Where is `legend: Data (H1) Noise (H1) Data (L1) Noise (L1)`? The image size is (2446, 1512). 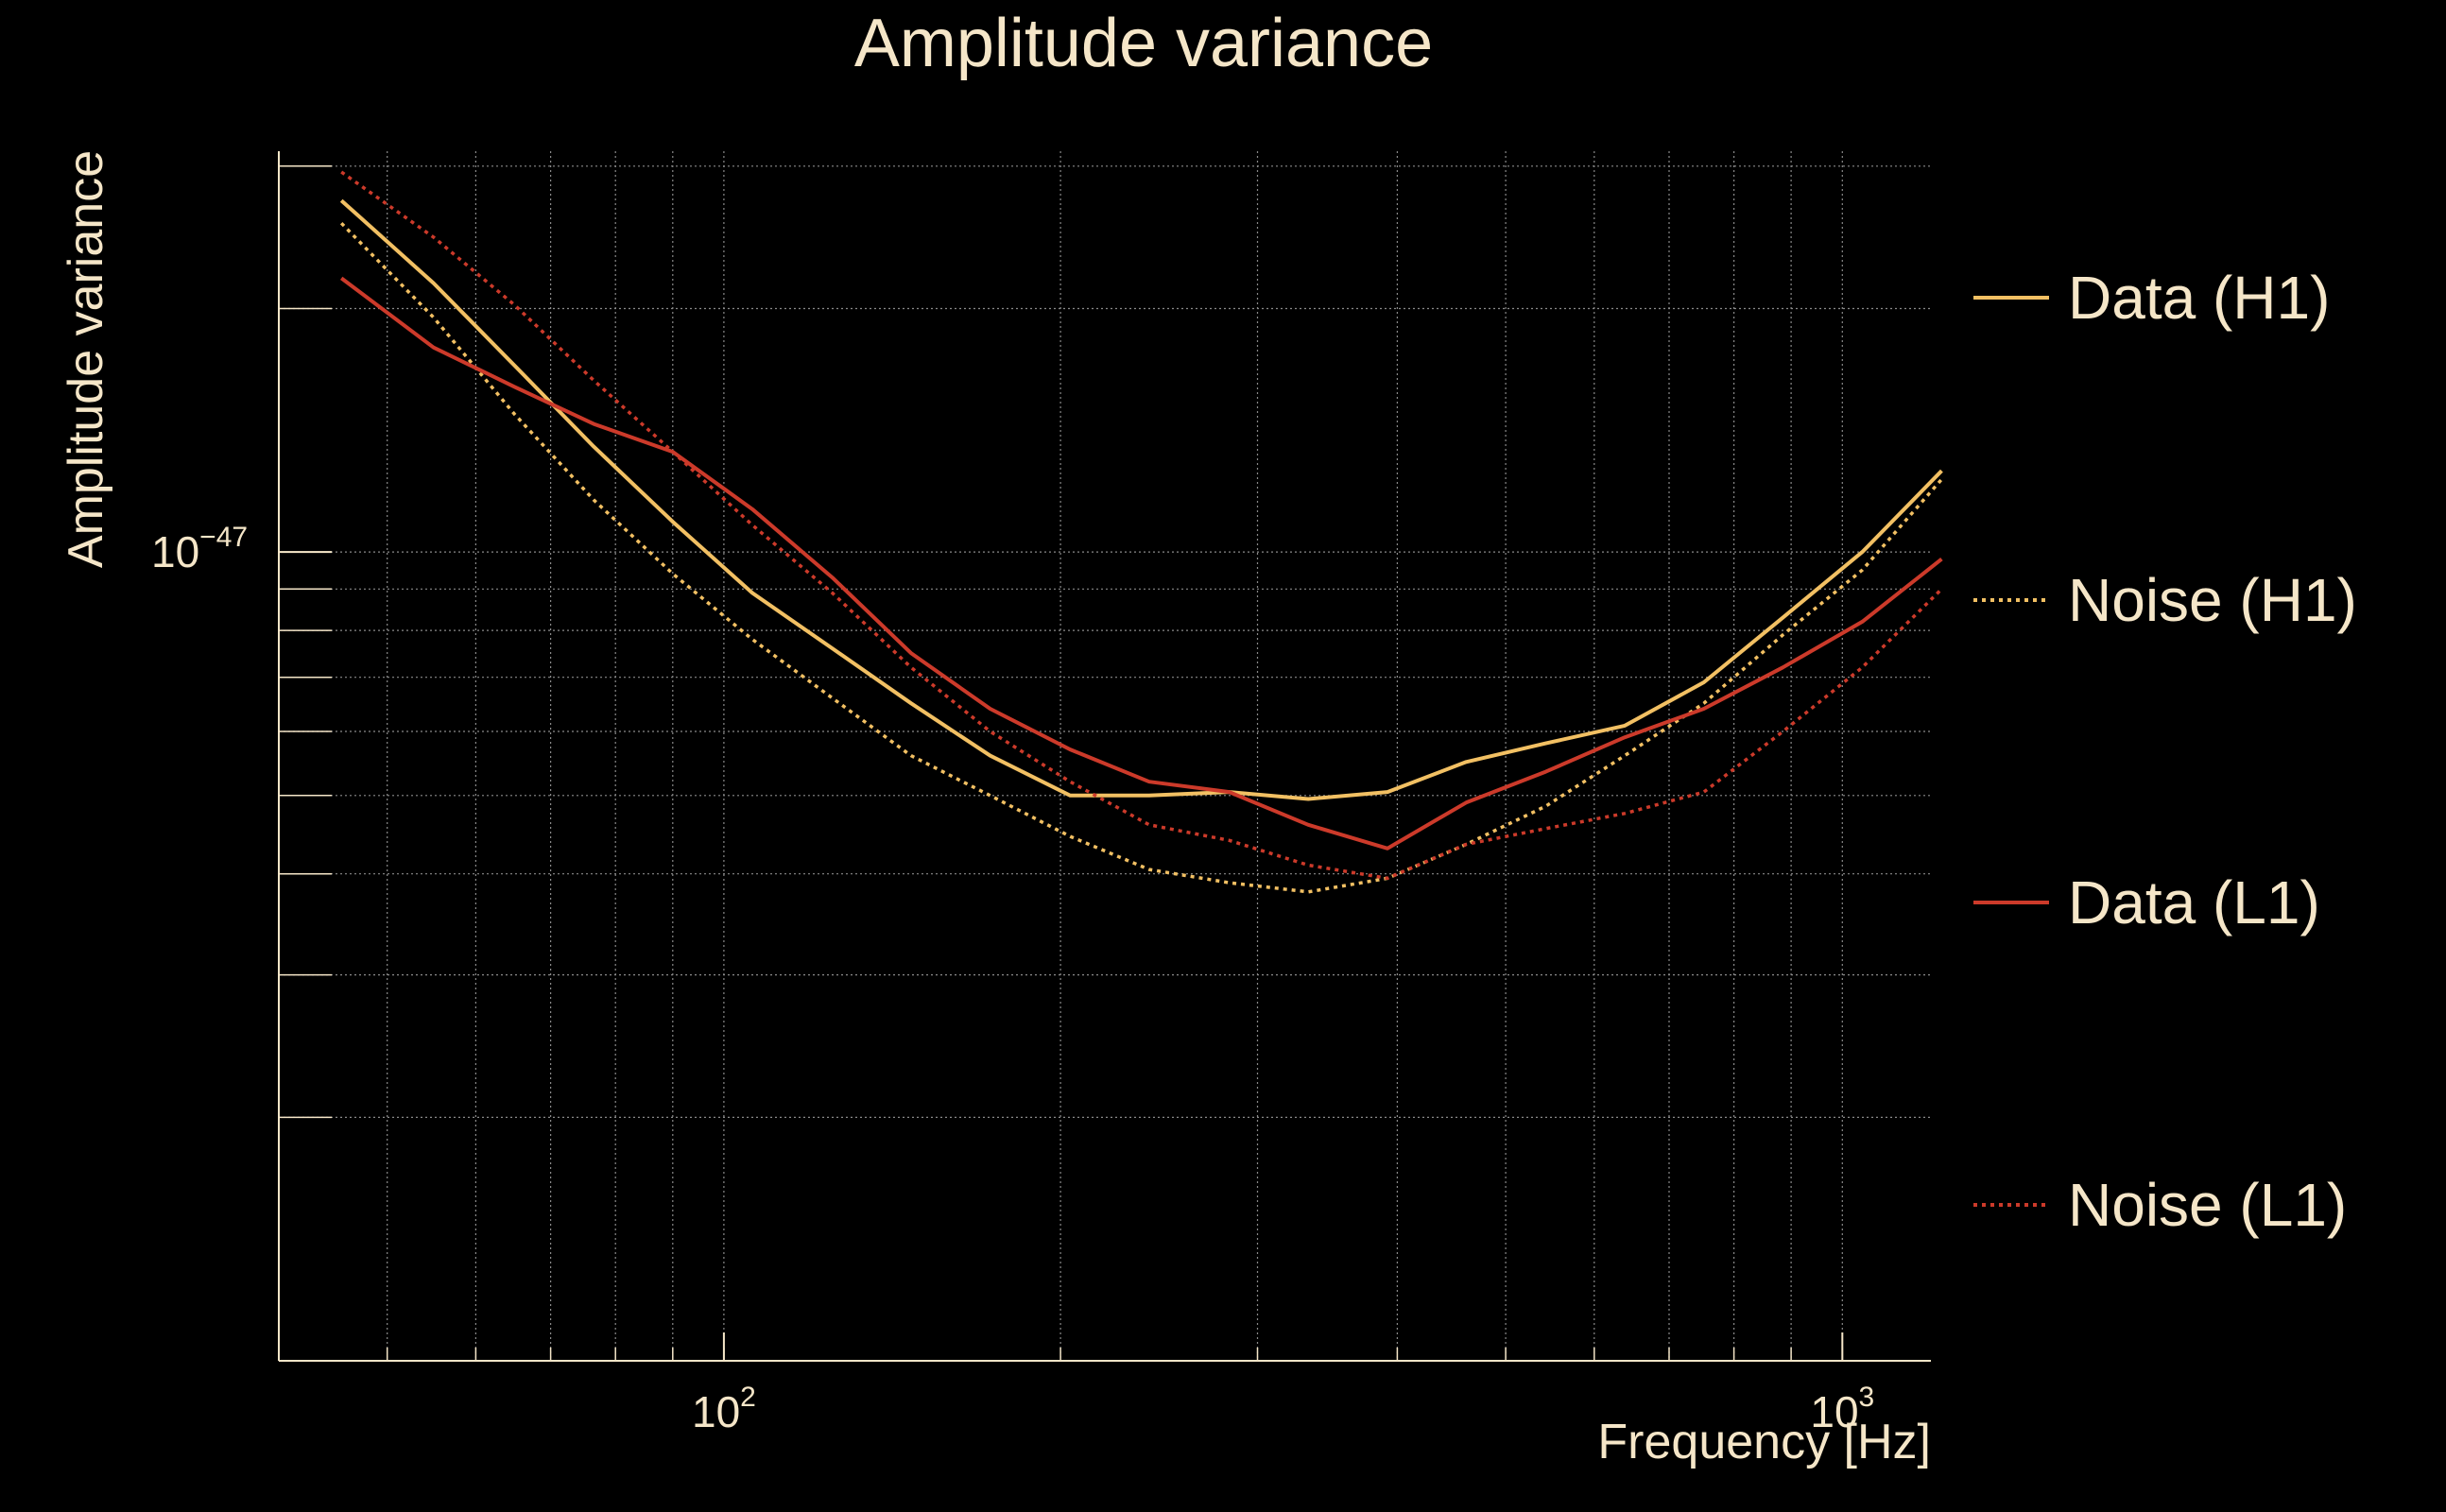
legend: Data (H1) Noise (H1) Data (L1) Noise (L1) is located at coordinates (2165, 751).